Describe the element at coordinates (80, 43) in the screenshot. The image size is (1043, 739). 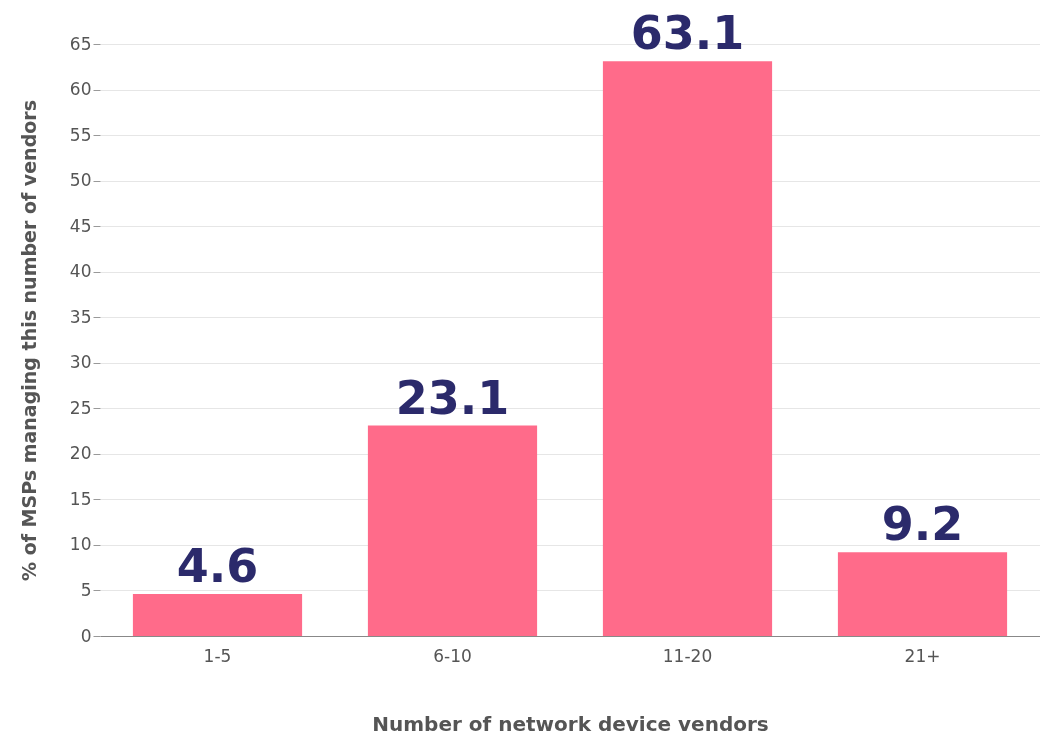
I see `y-tick-label: 65` at that location.